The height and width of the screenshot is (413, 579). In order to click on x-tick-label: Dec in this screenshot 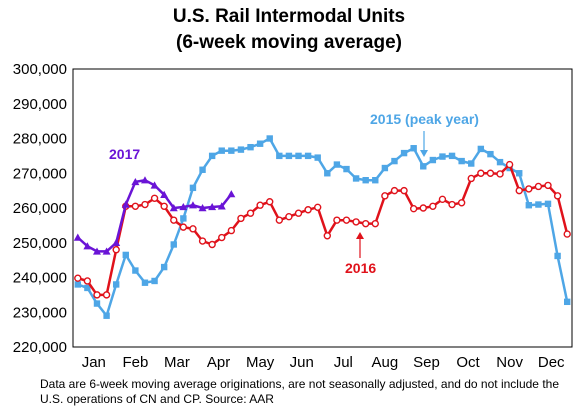, I will do `click(551, 362)`.